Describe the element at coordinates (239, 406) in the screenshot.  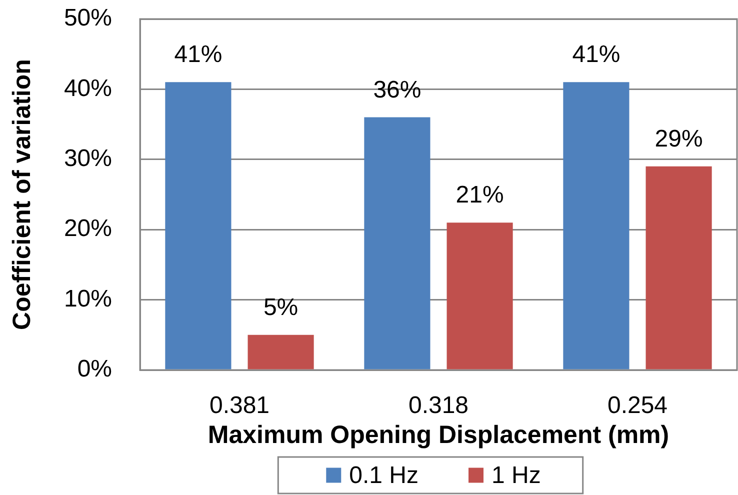
I see `x-tick-label: 0.381` at that location.